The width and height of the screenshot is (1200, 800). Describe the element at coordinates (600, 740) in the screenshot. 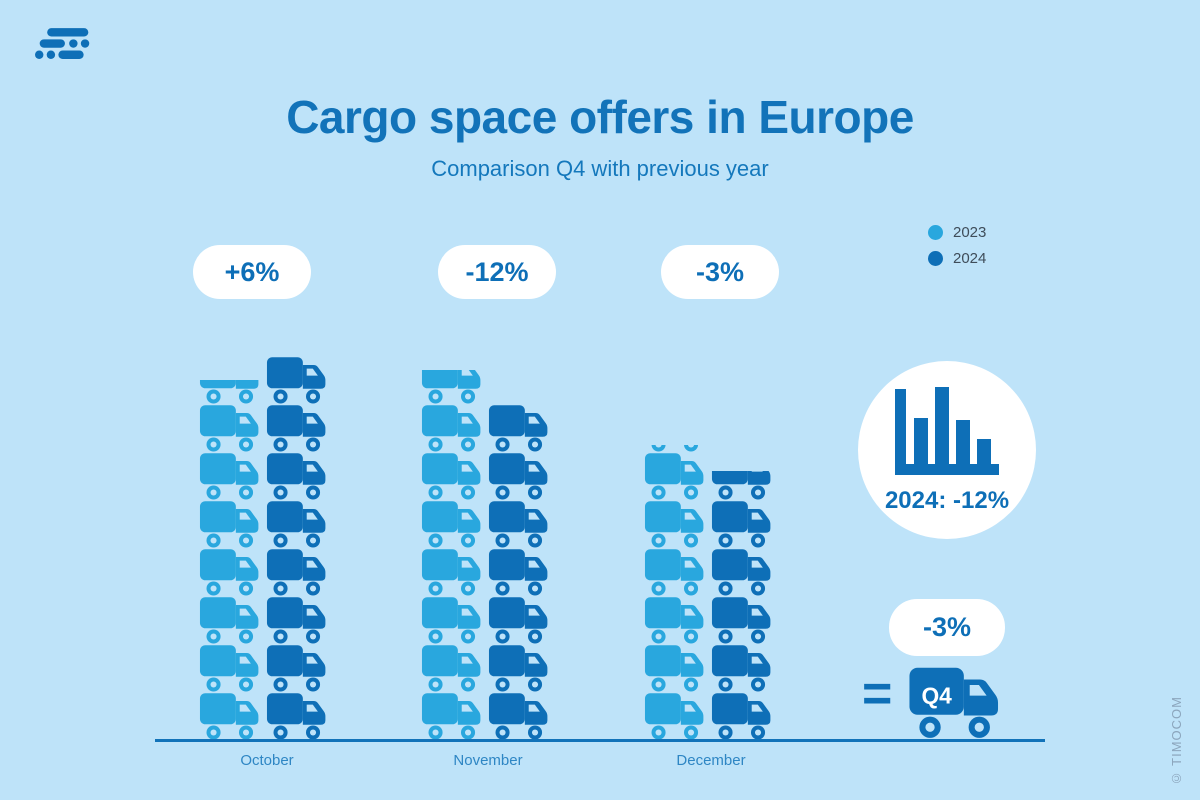

I see `chart-baseline` at that location.